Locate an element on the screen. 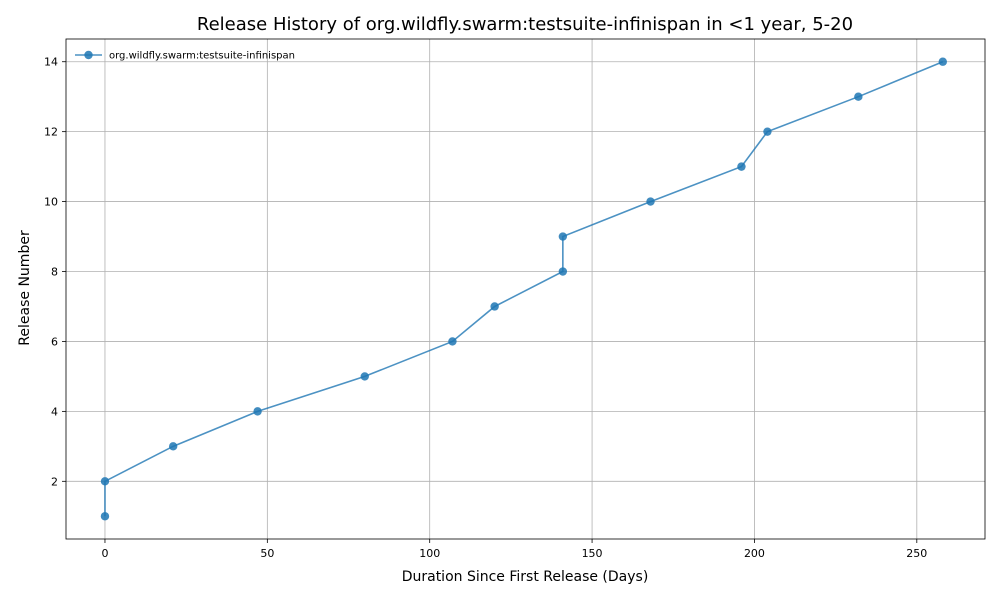  y-tick-label: 4 is located at coordinates (54, 411).